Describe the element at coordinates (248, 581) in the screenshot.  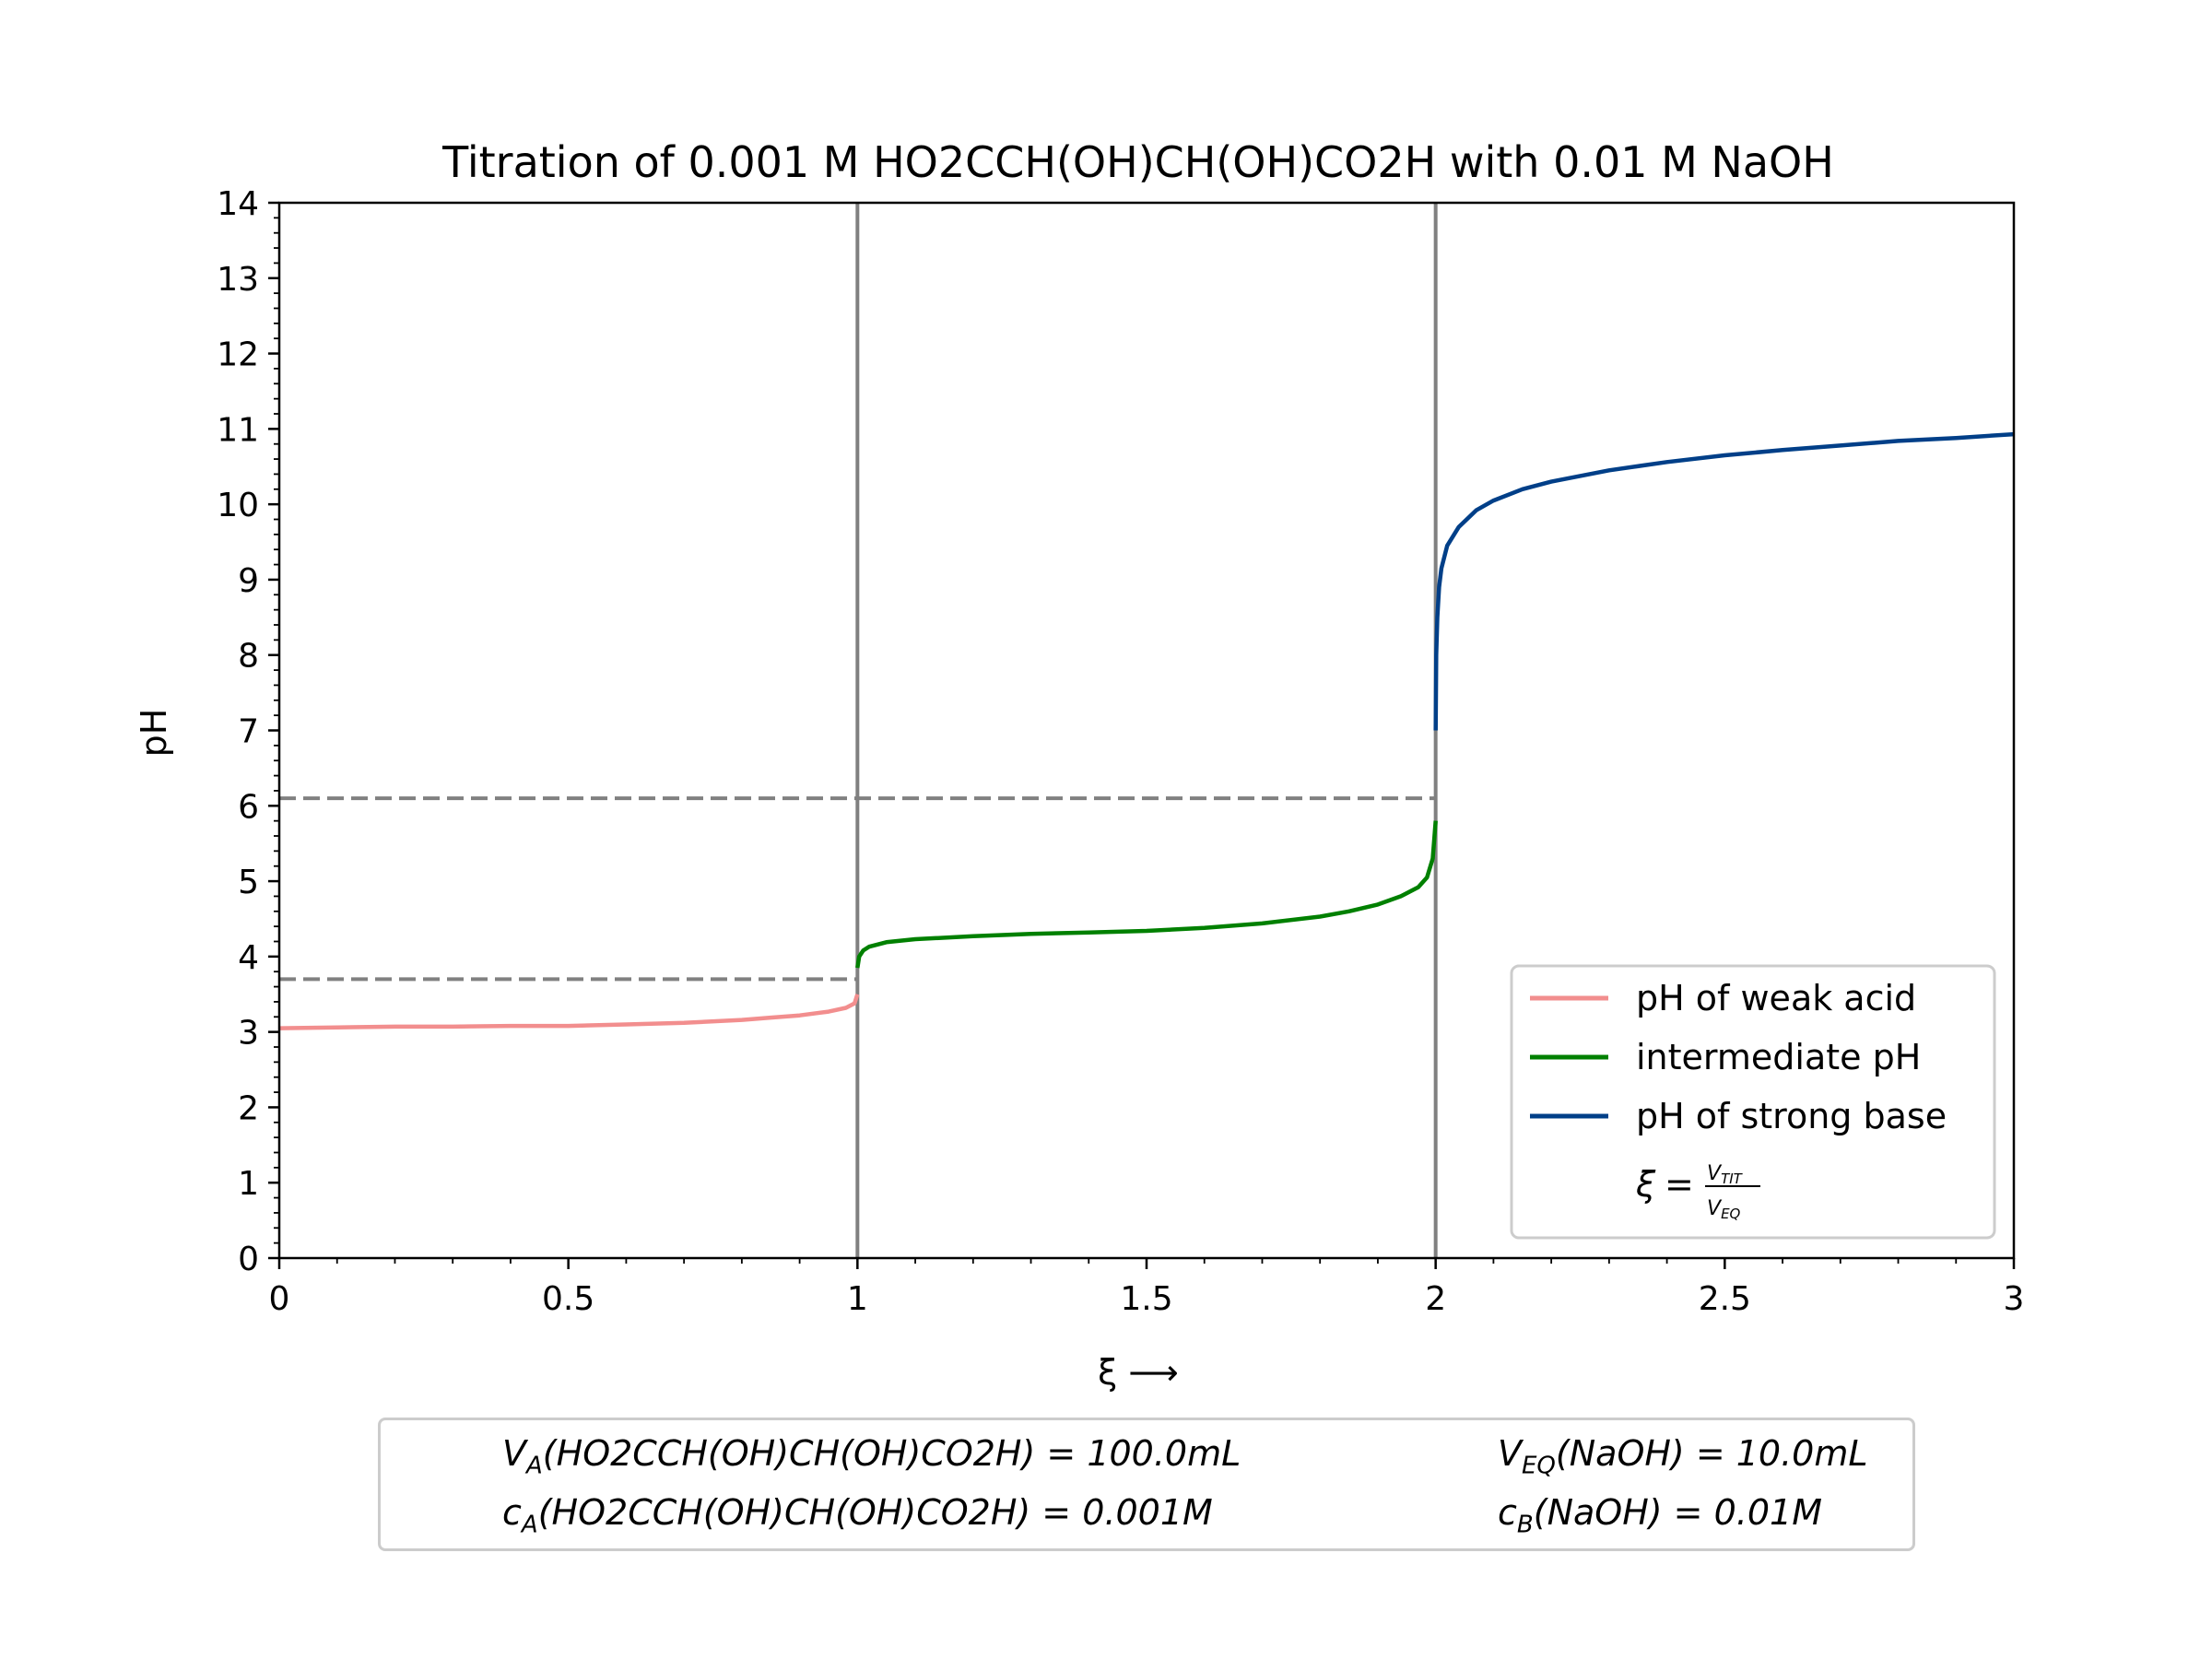
I see `y-tick-label: 9` at that location.